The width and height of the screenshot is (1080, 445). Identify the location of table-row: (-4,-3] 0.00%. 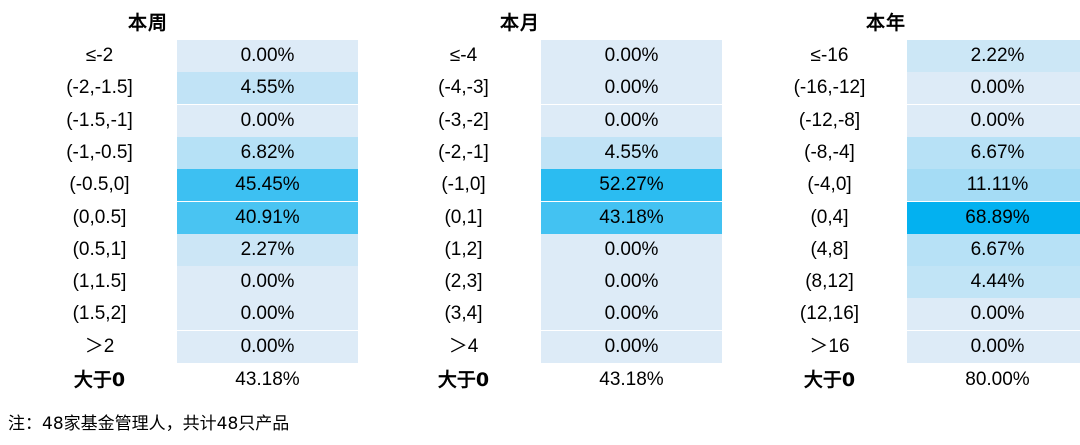
(554, 88).